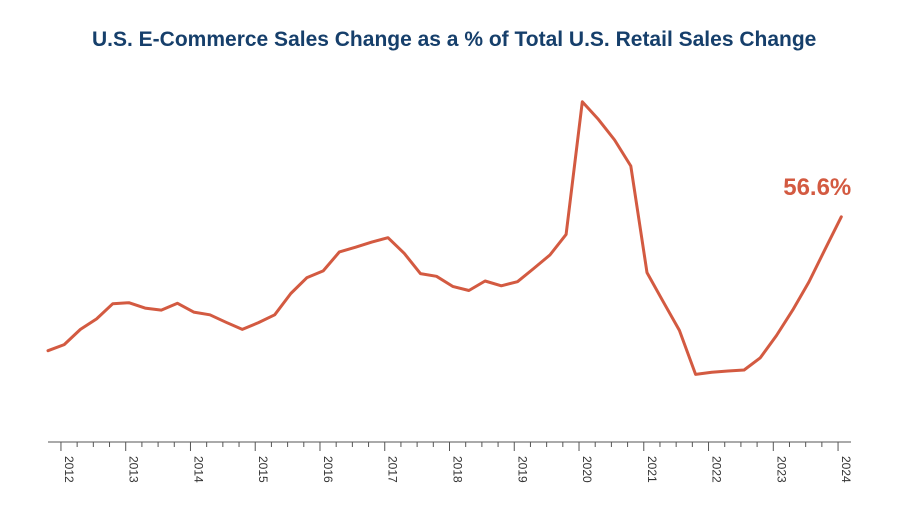 The width and height of the screenshot is (900, 525). I want to click on x-tick-label: 2014, so click(198, 469).